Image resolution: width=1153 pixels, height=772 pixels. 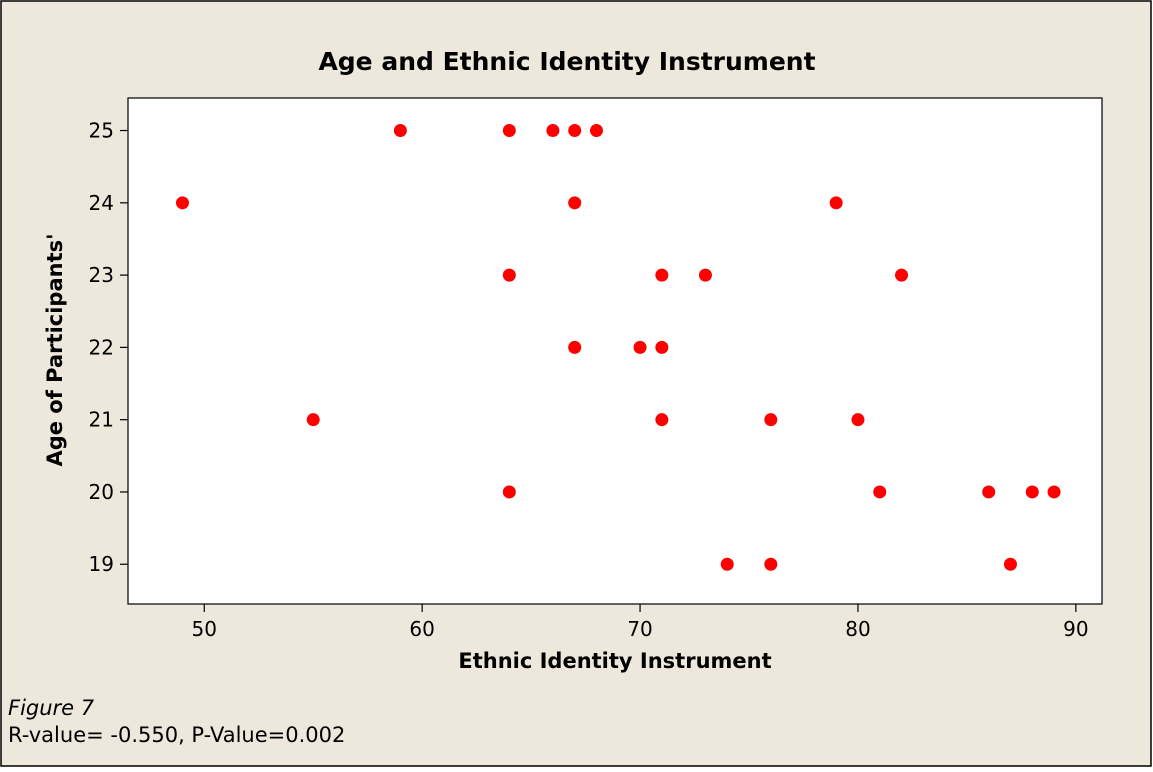 I want to click on x-axis: 50 60 70 80 90, so click(x=640, y=622).